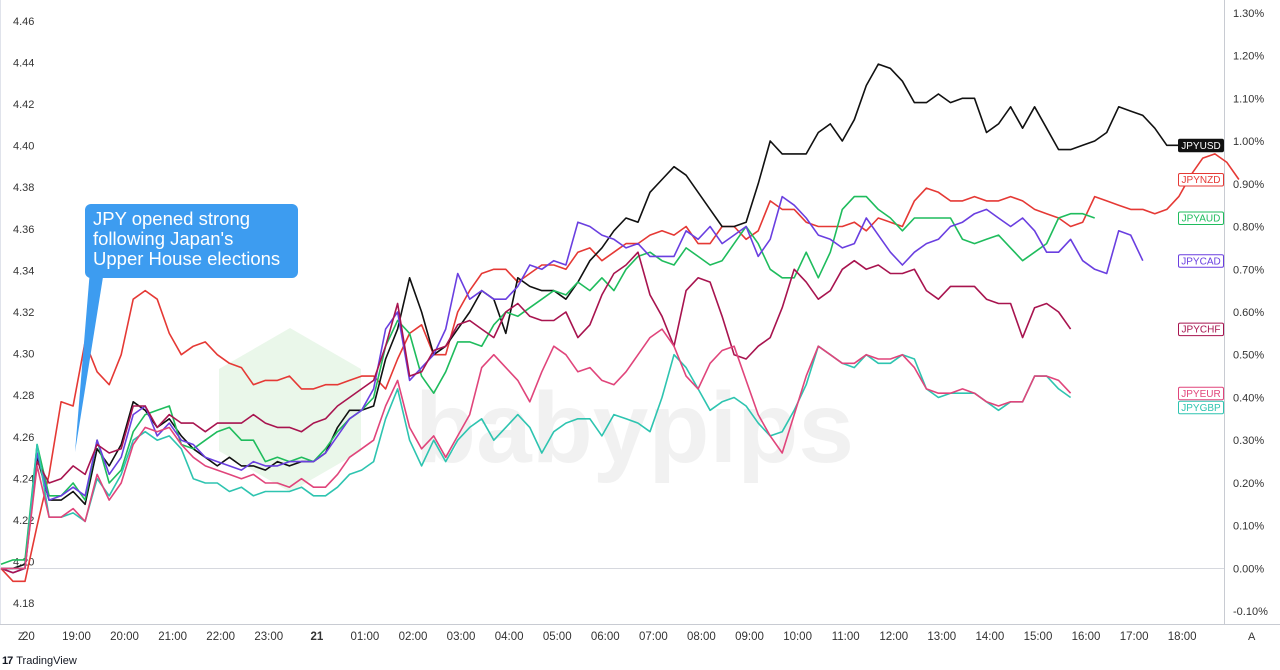 The image size is (1280, 670). I want to click on time-tick-label: 01:00, so click(365, 637).